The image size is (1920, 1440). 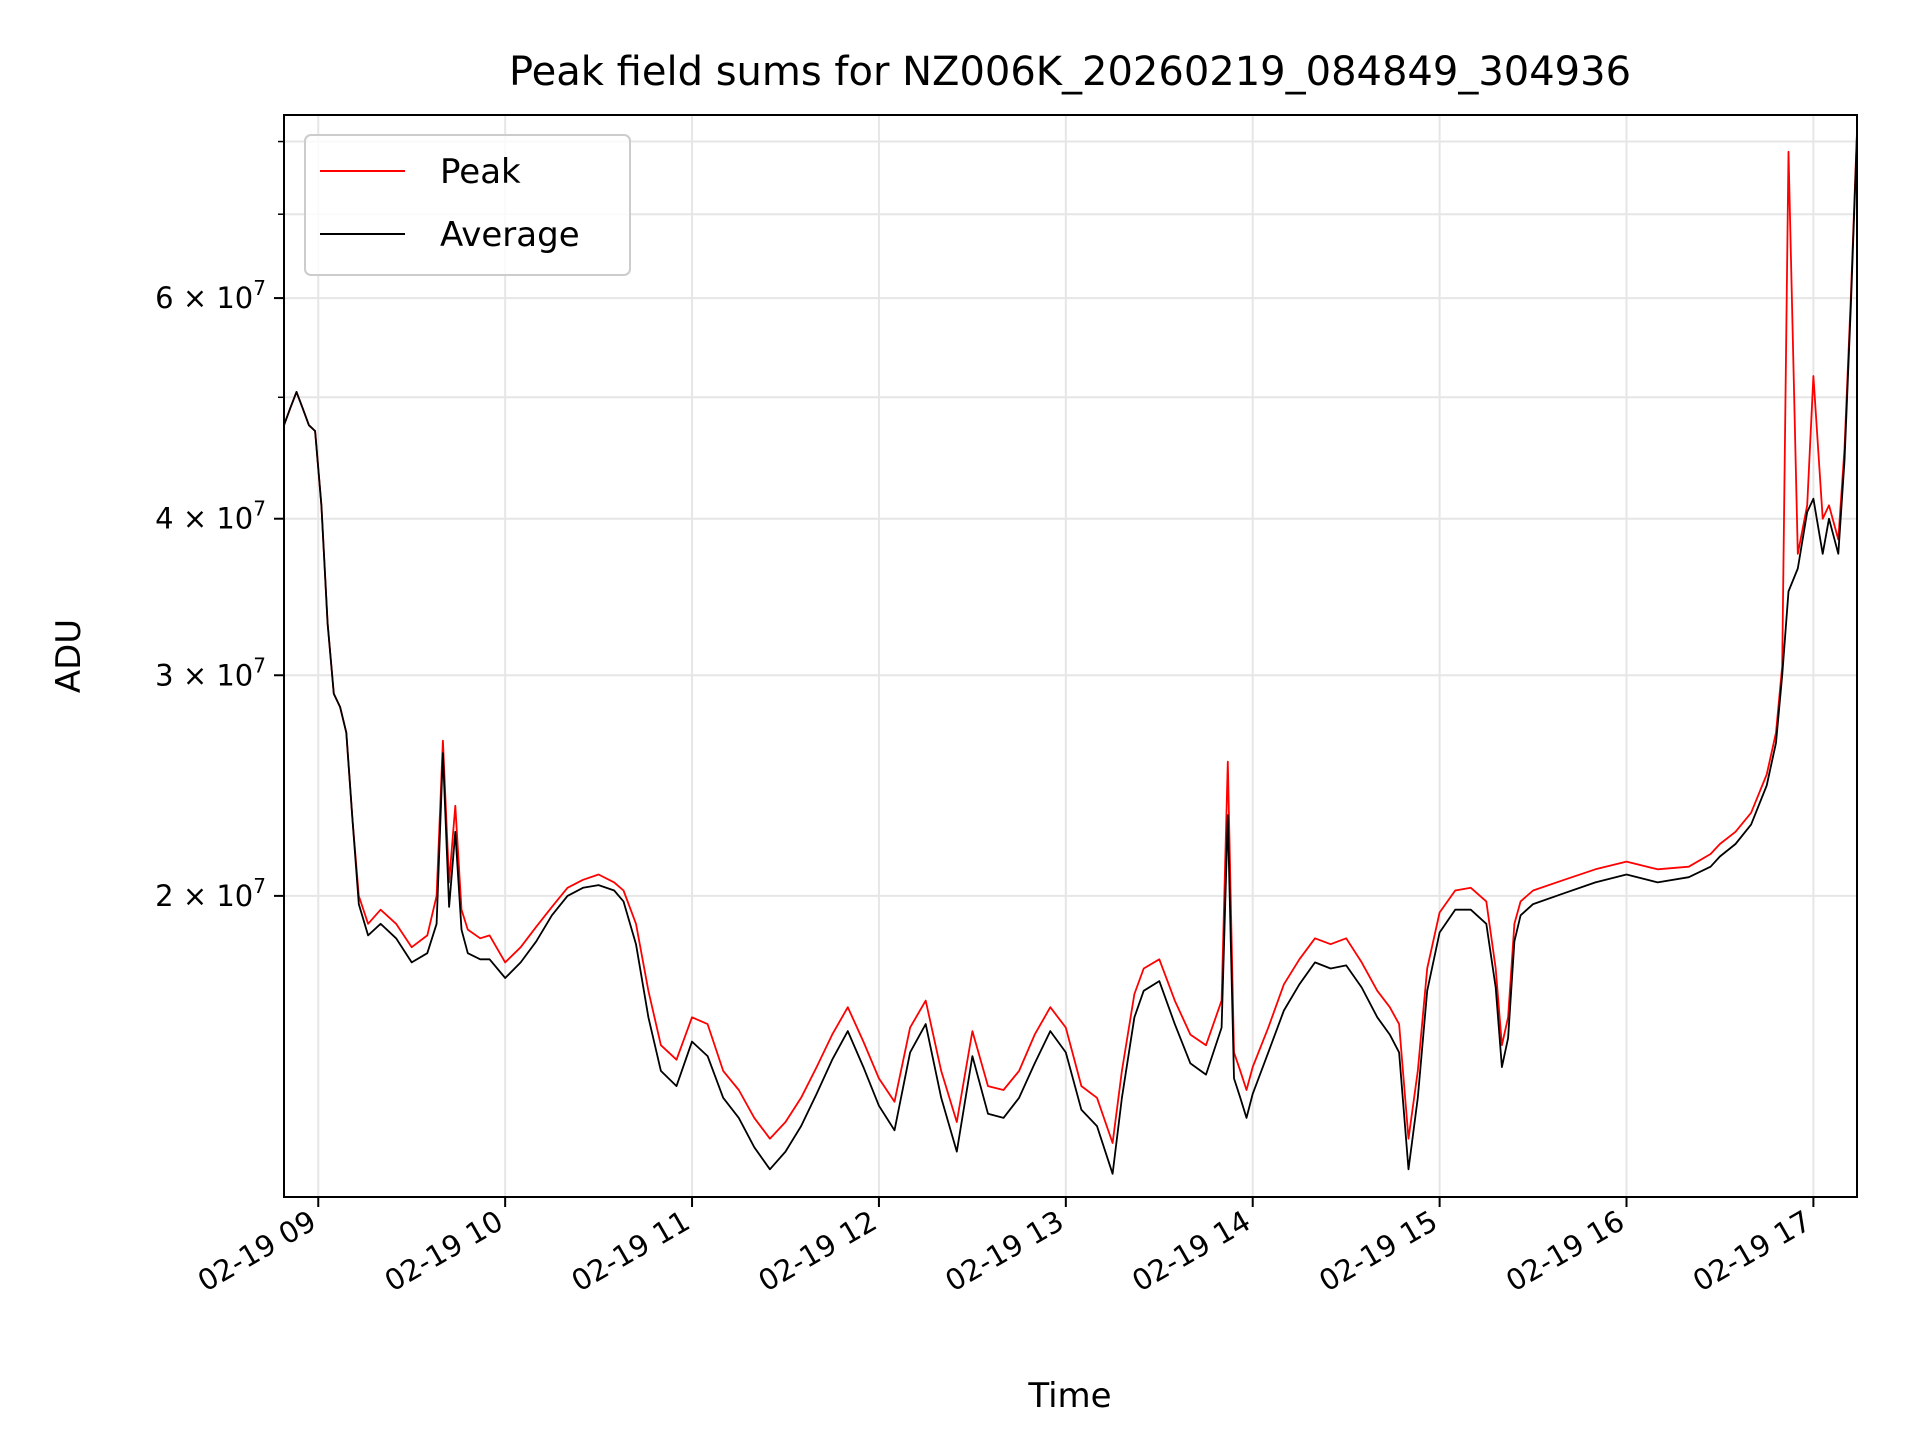 What do you see at coordinates (210, 893) in the screenshot?
I see `y-tick-label: 2 × 107` at bounding box center [210, 893].